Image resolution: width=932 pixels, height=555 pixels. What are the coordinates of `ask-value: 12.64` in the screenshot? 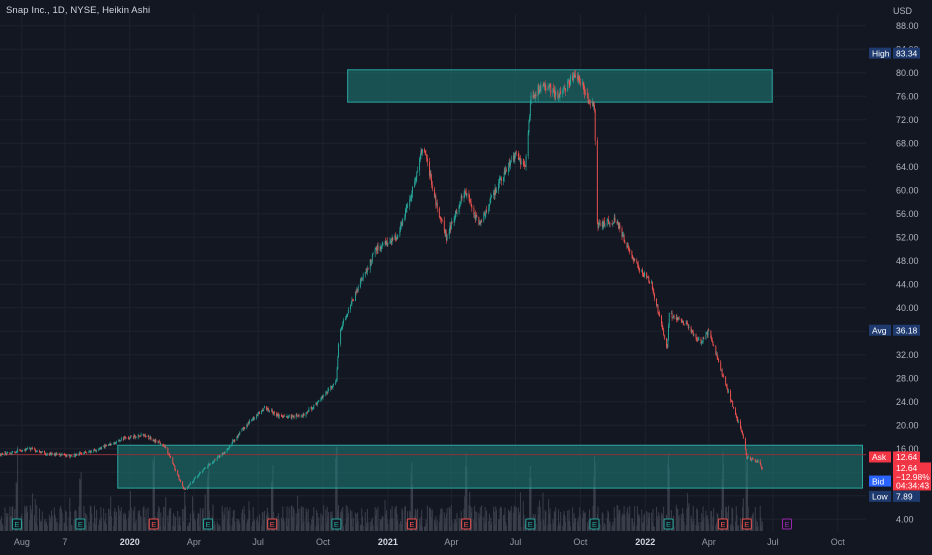 It's located at (907, 457).